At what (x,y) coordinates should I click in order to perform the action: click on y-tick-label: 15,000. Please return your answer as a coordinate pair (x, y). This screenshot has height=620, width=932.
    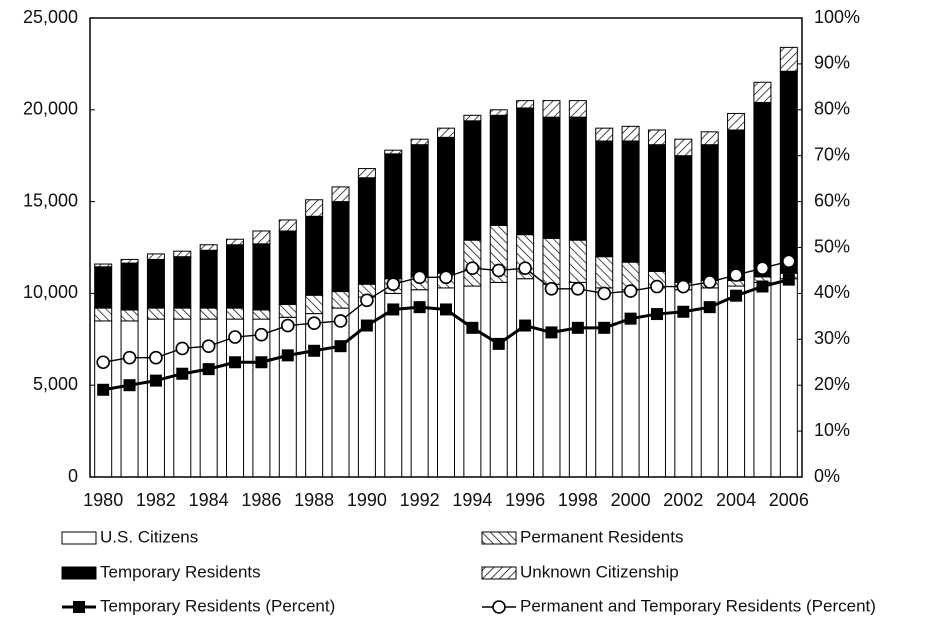
    Looking at the image, I should click on (50, 200).